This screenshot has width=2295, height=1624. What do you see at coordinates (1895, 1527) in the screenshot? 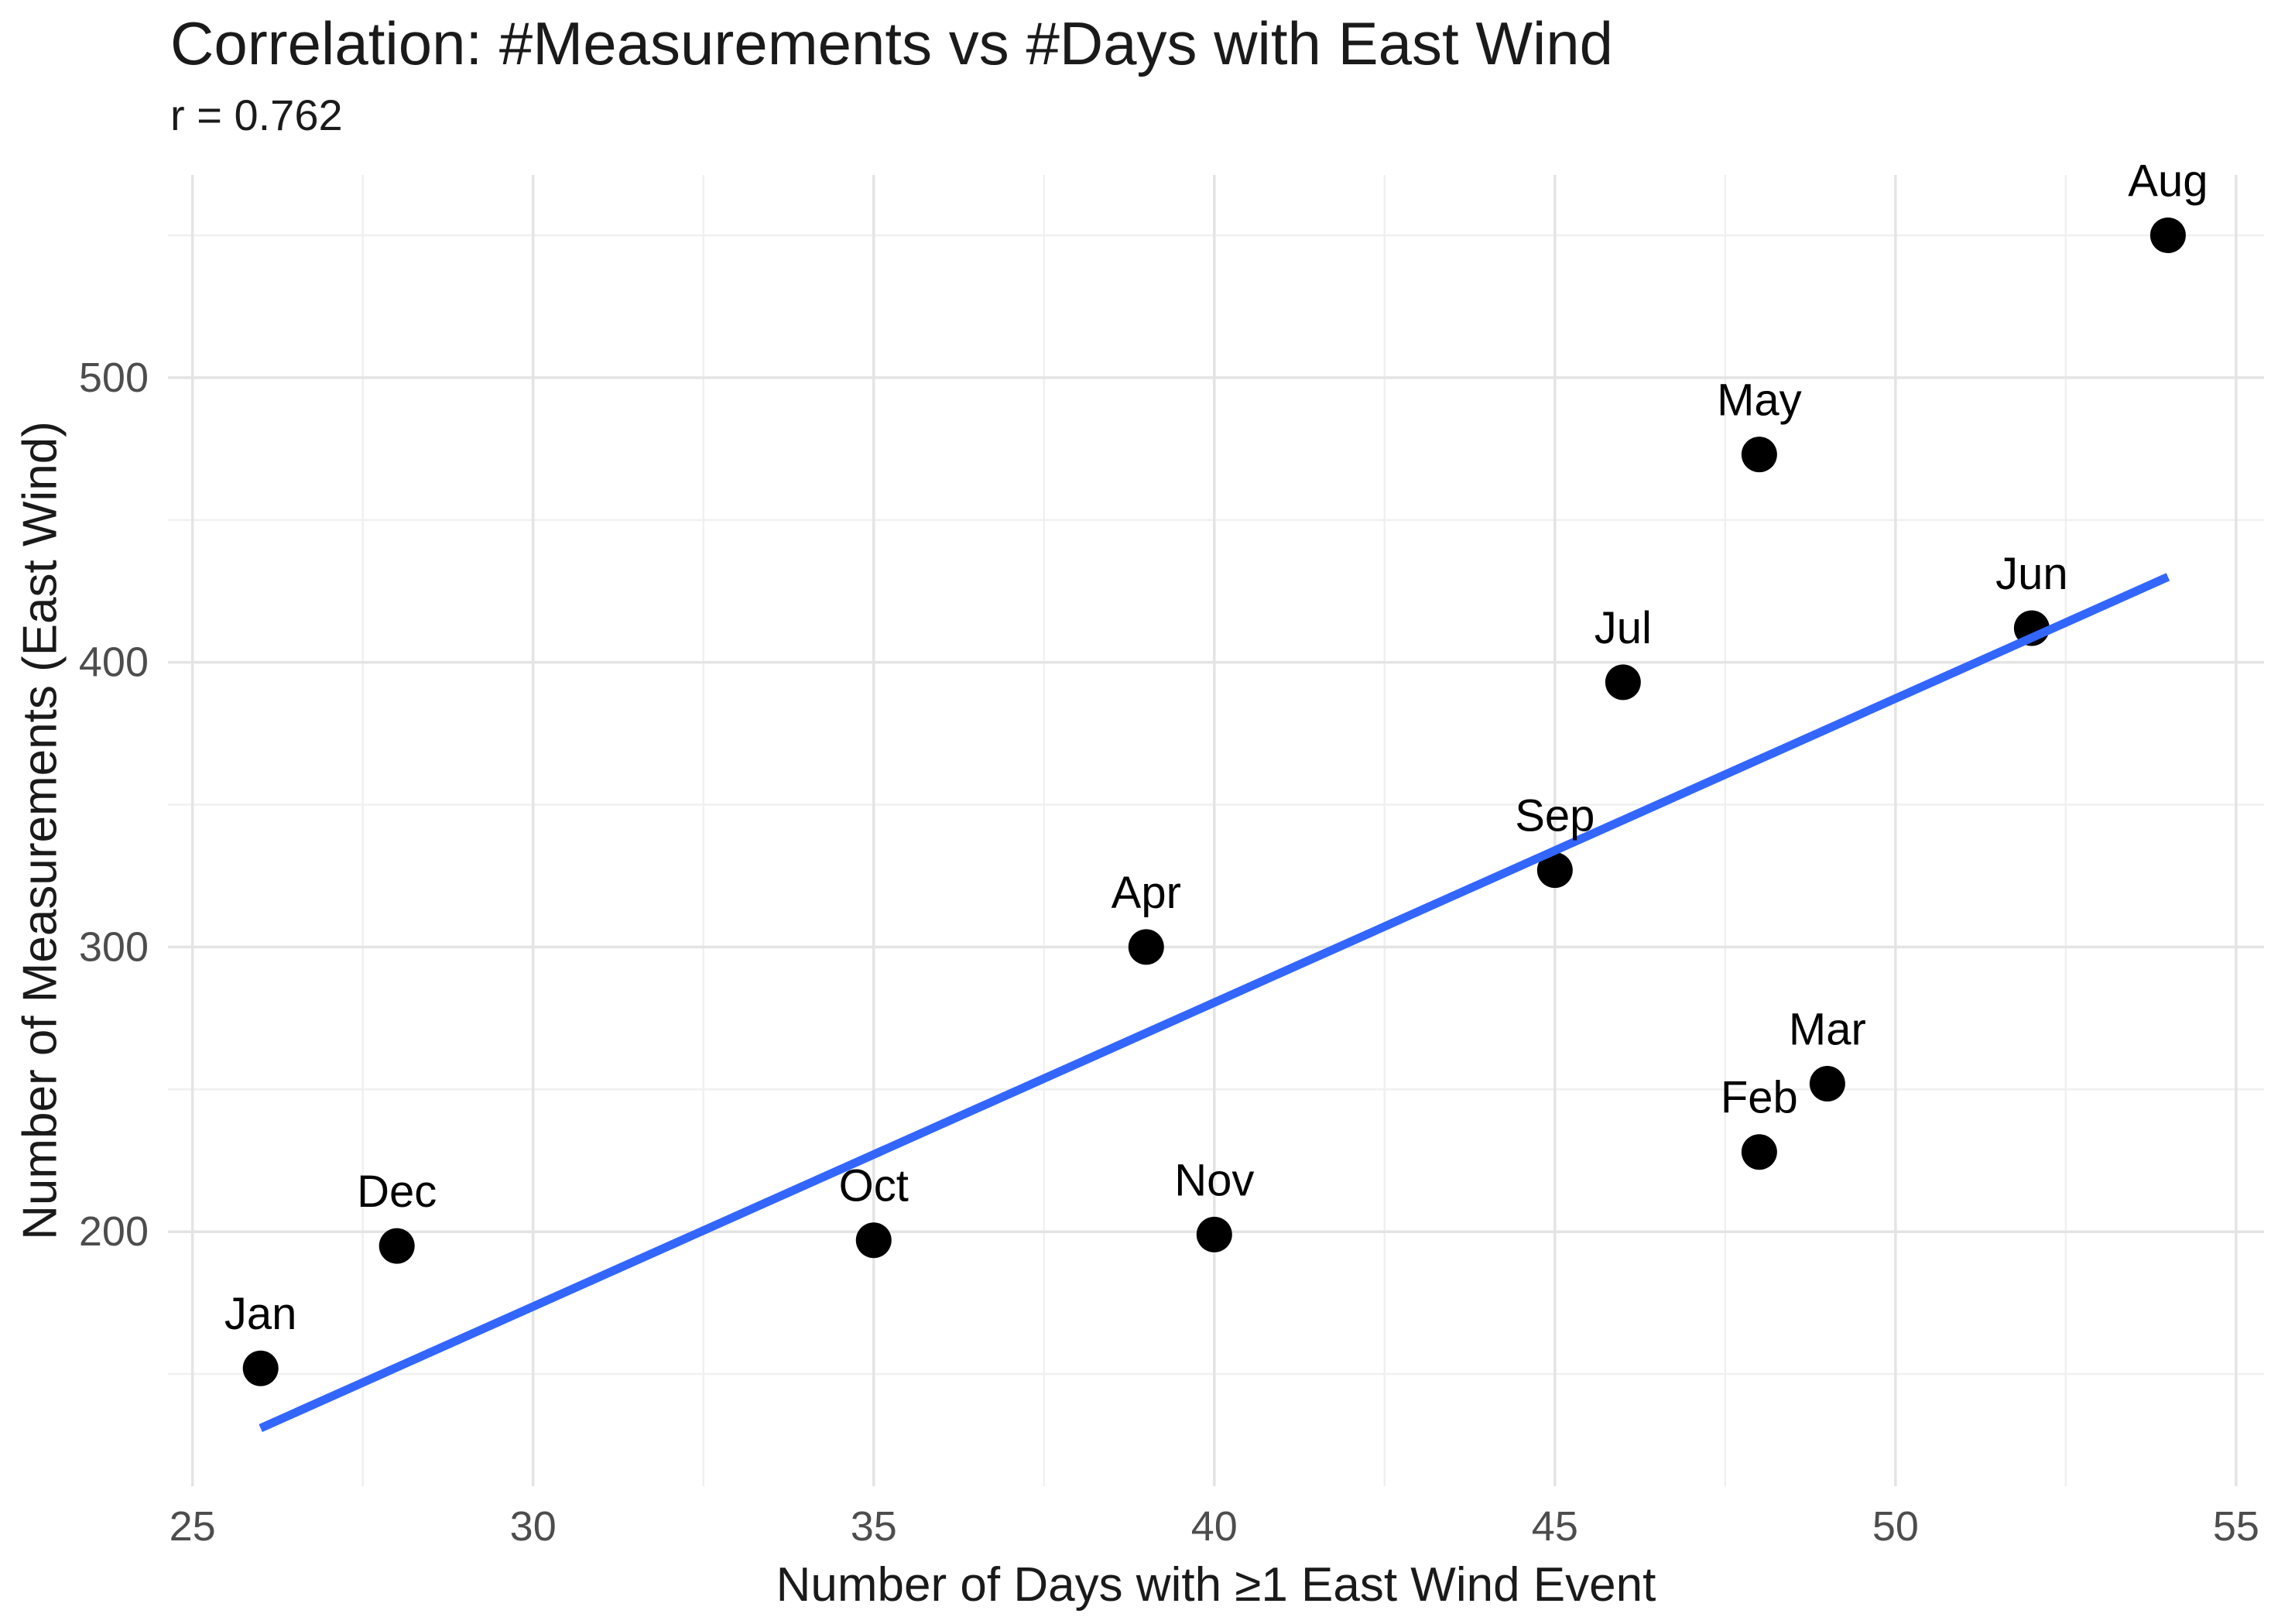
I see `x-tick-label: 50` at bounding box center [1895, 1527].